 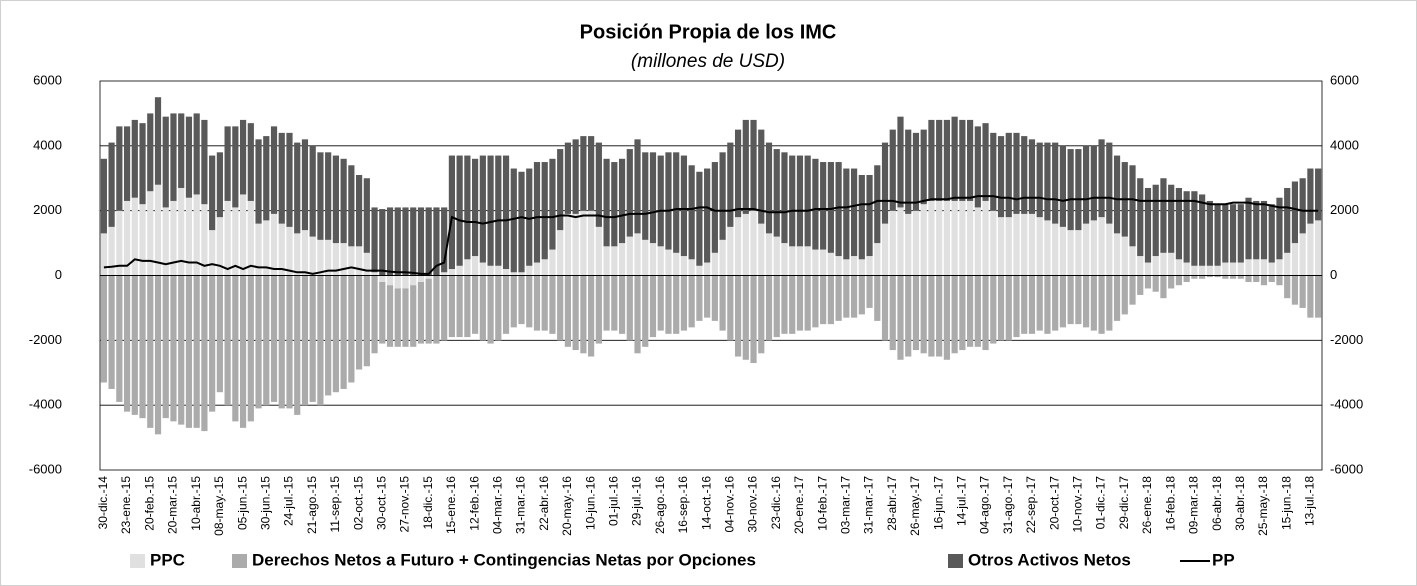 What do you see at coordinates (708, 61) in the screenshot?
I see `chart-subtitle: (millones de USD)` at bounding box center [708, 61].